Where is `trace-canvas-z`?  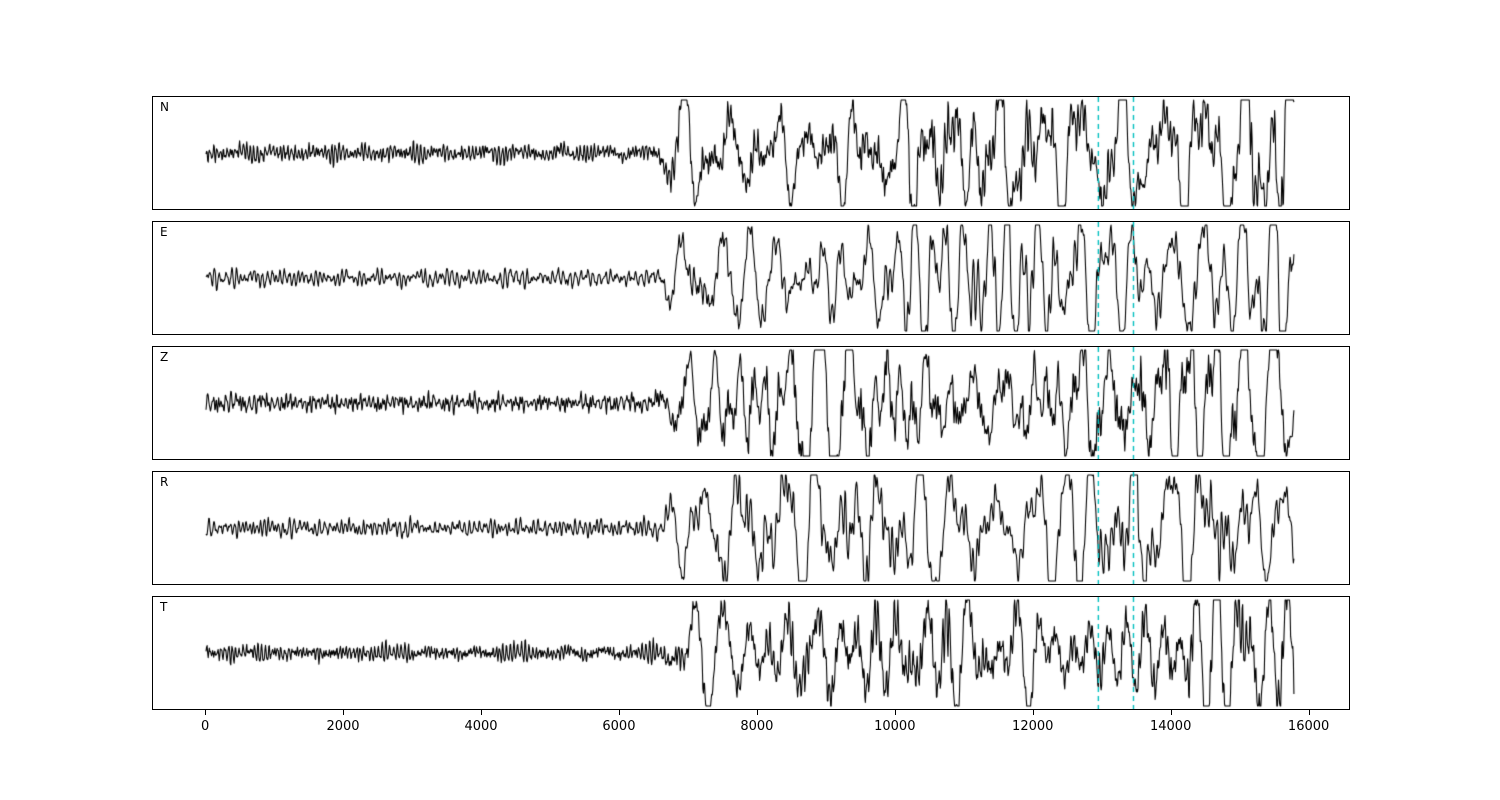 trace-canvas-z is located at coordinates (751, 403).